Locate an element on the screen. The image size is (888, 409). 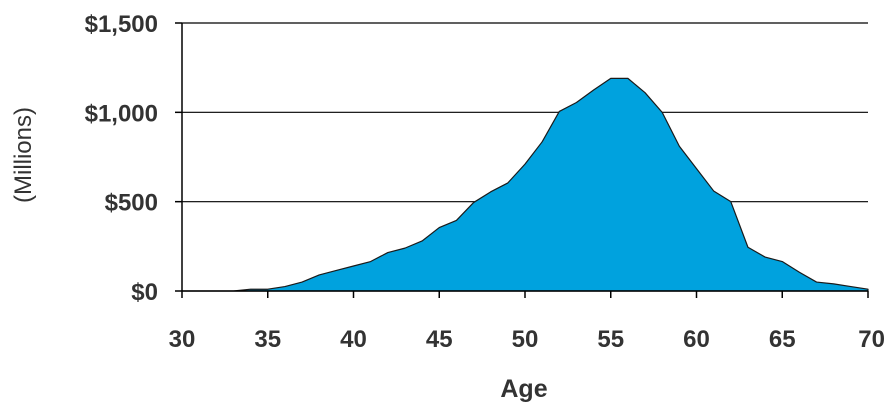
y-tick-label-1: $500 is located at coordinates (131, 203).